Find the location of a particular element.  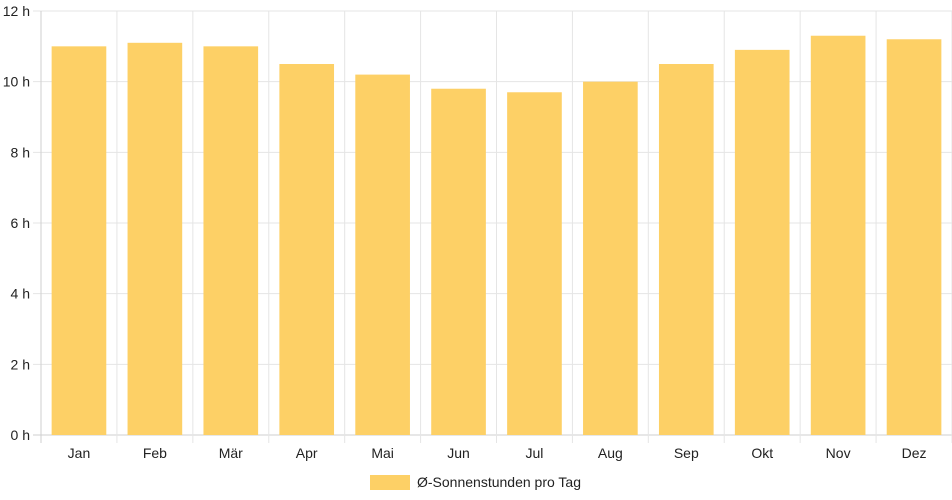

x-tick-label: Jan is located at coordinates (79, 453).